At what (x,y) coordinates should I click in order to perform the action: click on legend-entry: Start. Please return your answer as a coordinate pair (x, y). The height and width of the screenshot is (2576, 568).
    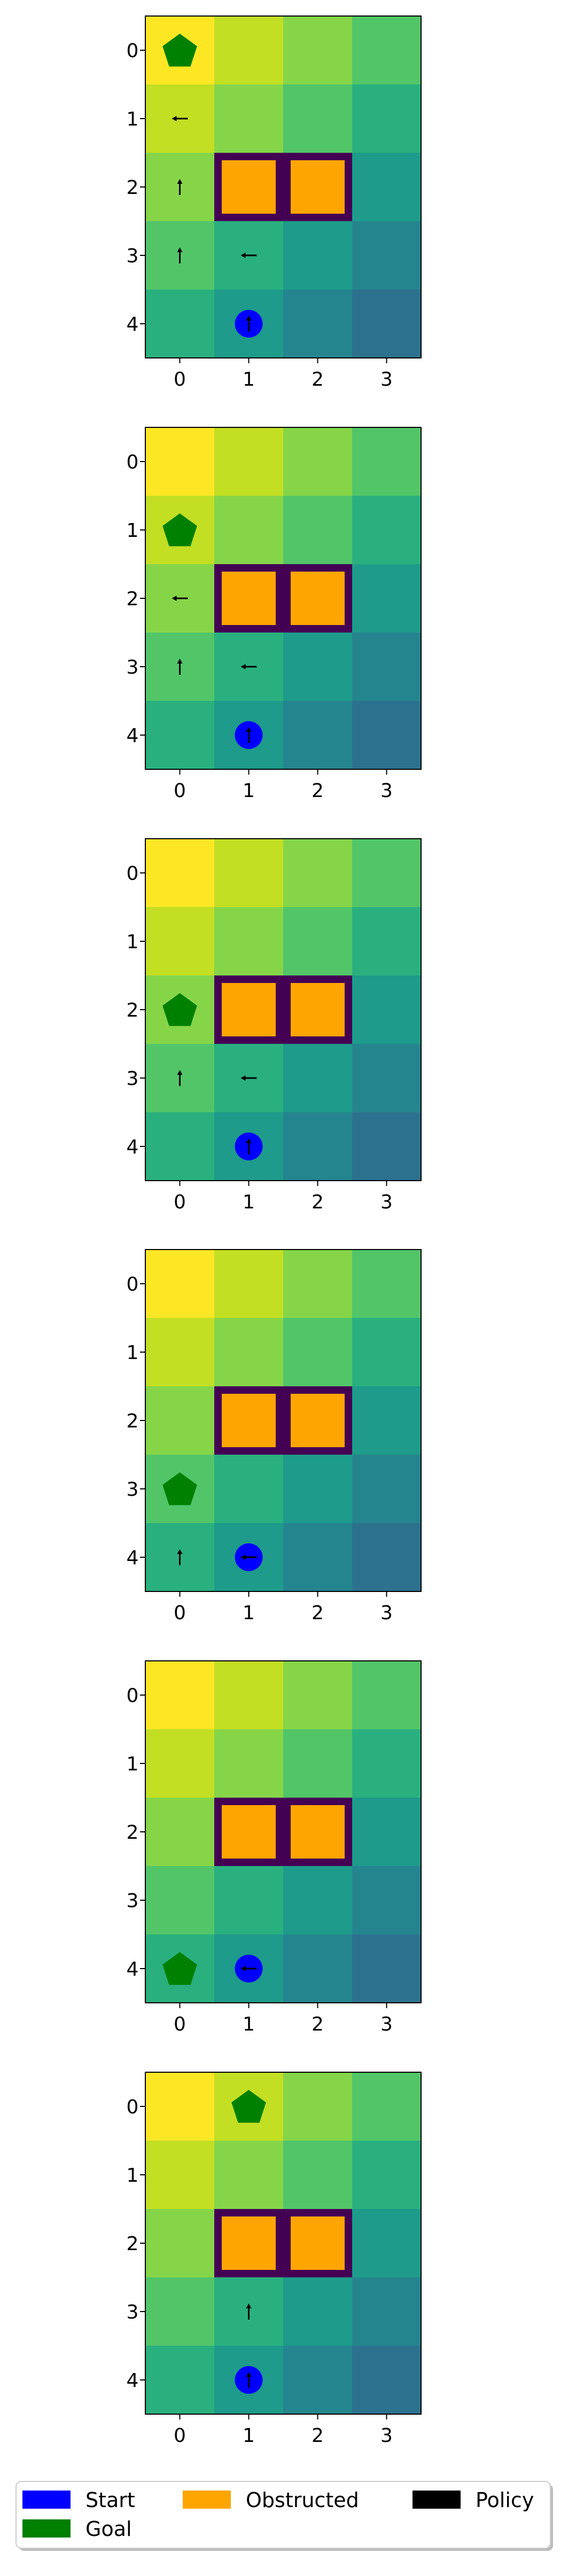
    Looking at the image, I should click on (78, 2500).